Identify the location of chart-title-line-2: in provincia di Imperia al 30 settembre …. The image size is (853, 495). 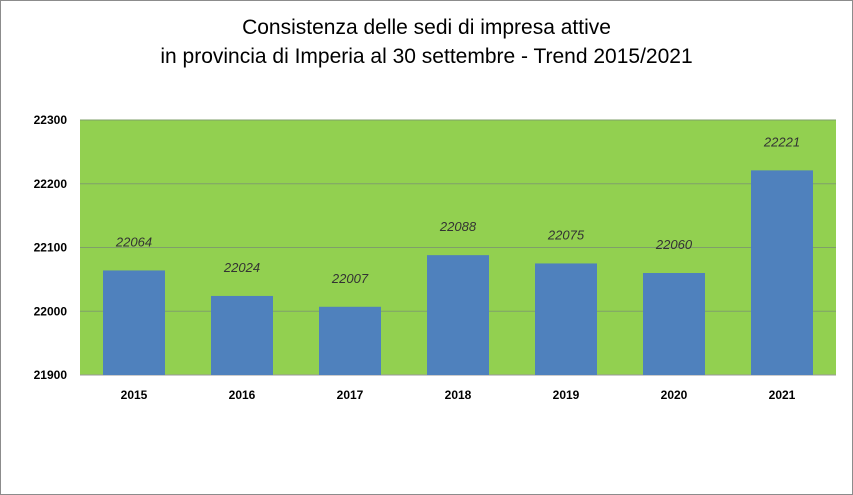
(426, 56).